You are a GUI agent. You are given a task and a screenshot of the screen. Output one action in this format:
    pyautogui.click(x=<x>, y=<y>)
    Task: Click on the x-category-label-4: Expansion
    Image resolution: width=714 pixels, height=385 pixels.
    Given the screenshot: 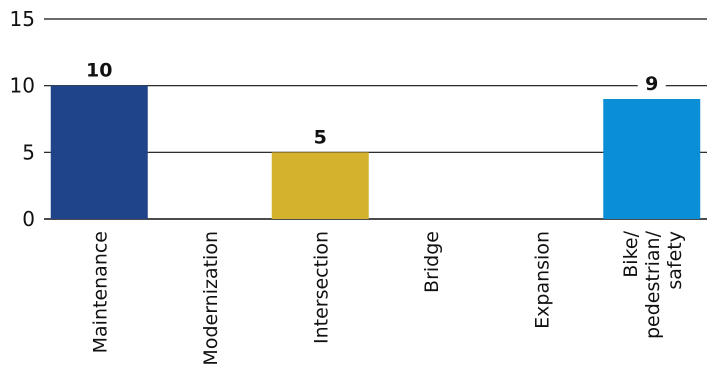 What is the action you would take?
    pyautogui.click(x=542, y=280)
    